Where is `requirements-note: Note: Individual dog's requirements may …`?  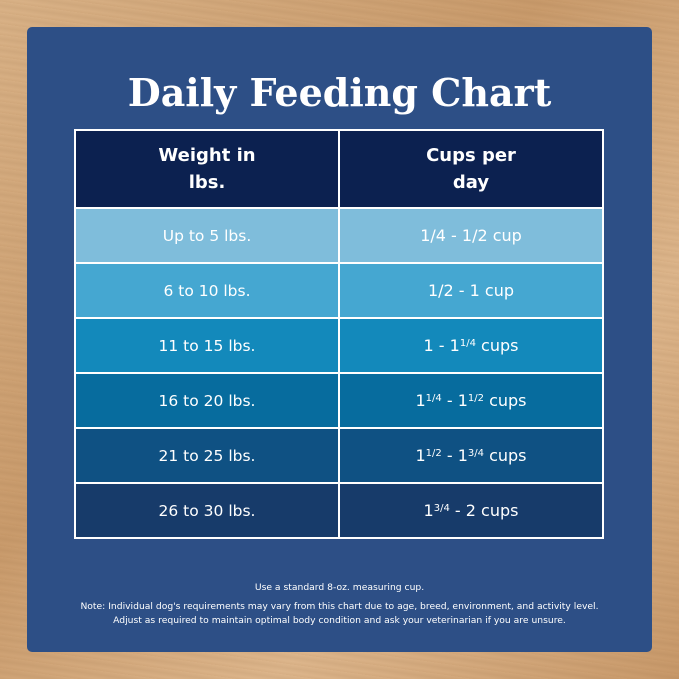
requirements-note: Note: Individual dog's requirements may … is located at coordinates (339, 606).